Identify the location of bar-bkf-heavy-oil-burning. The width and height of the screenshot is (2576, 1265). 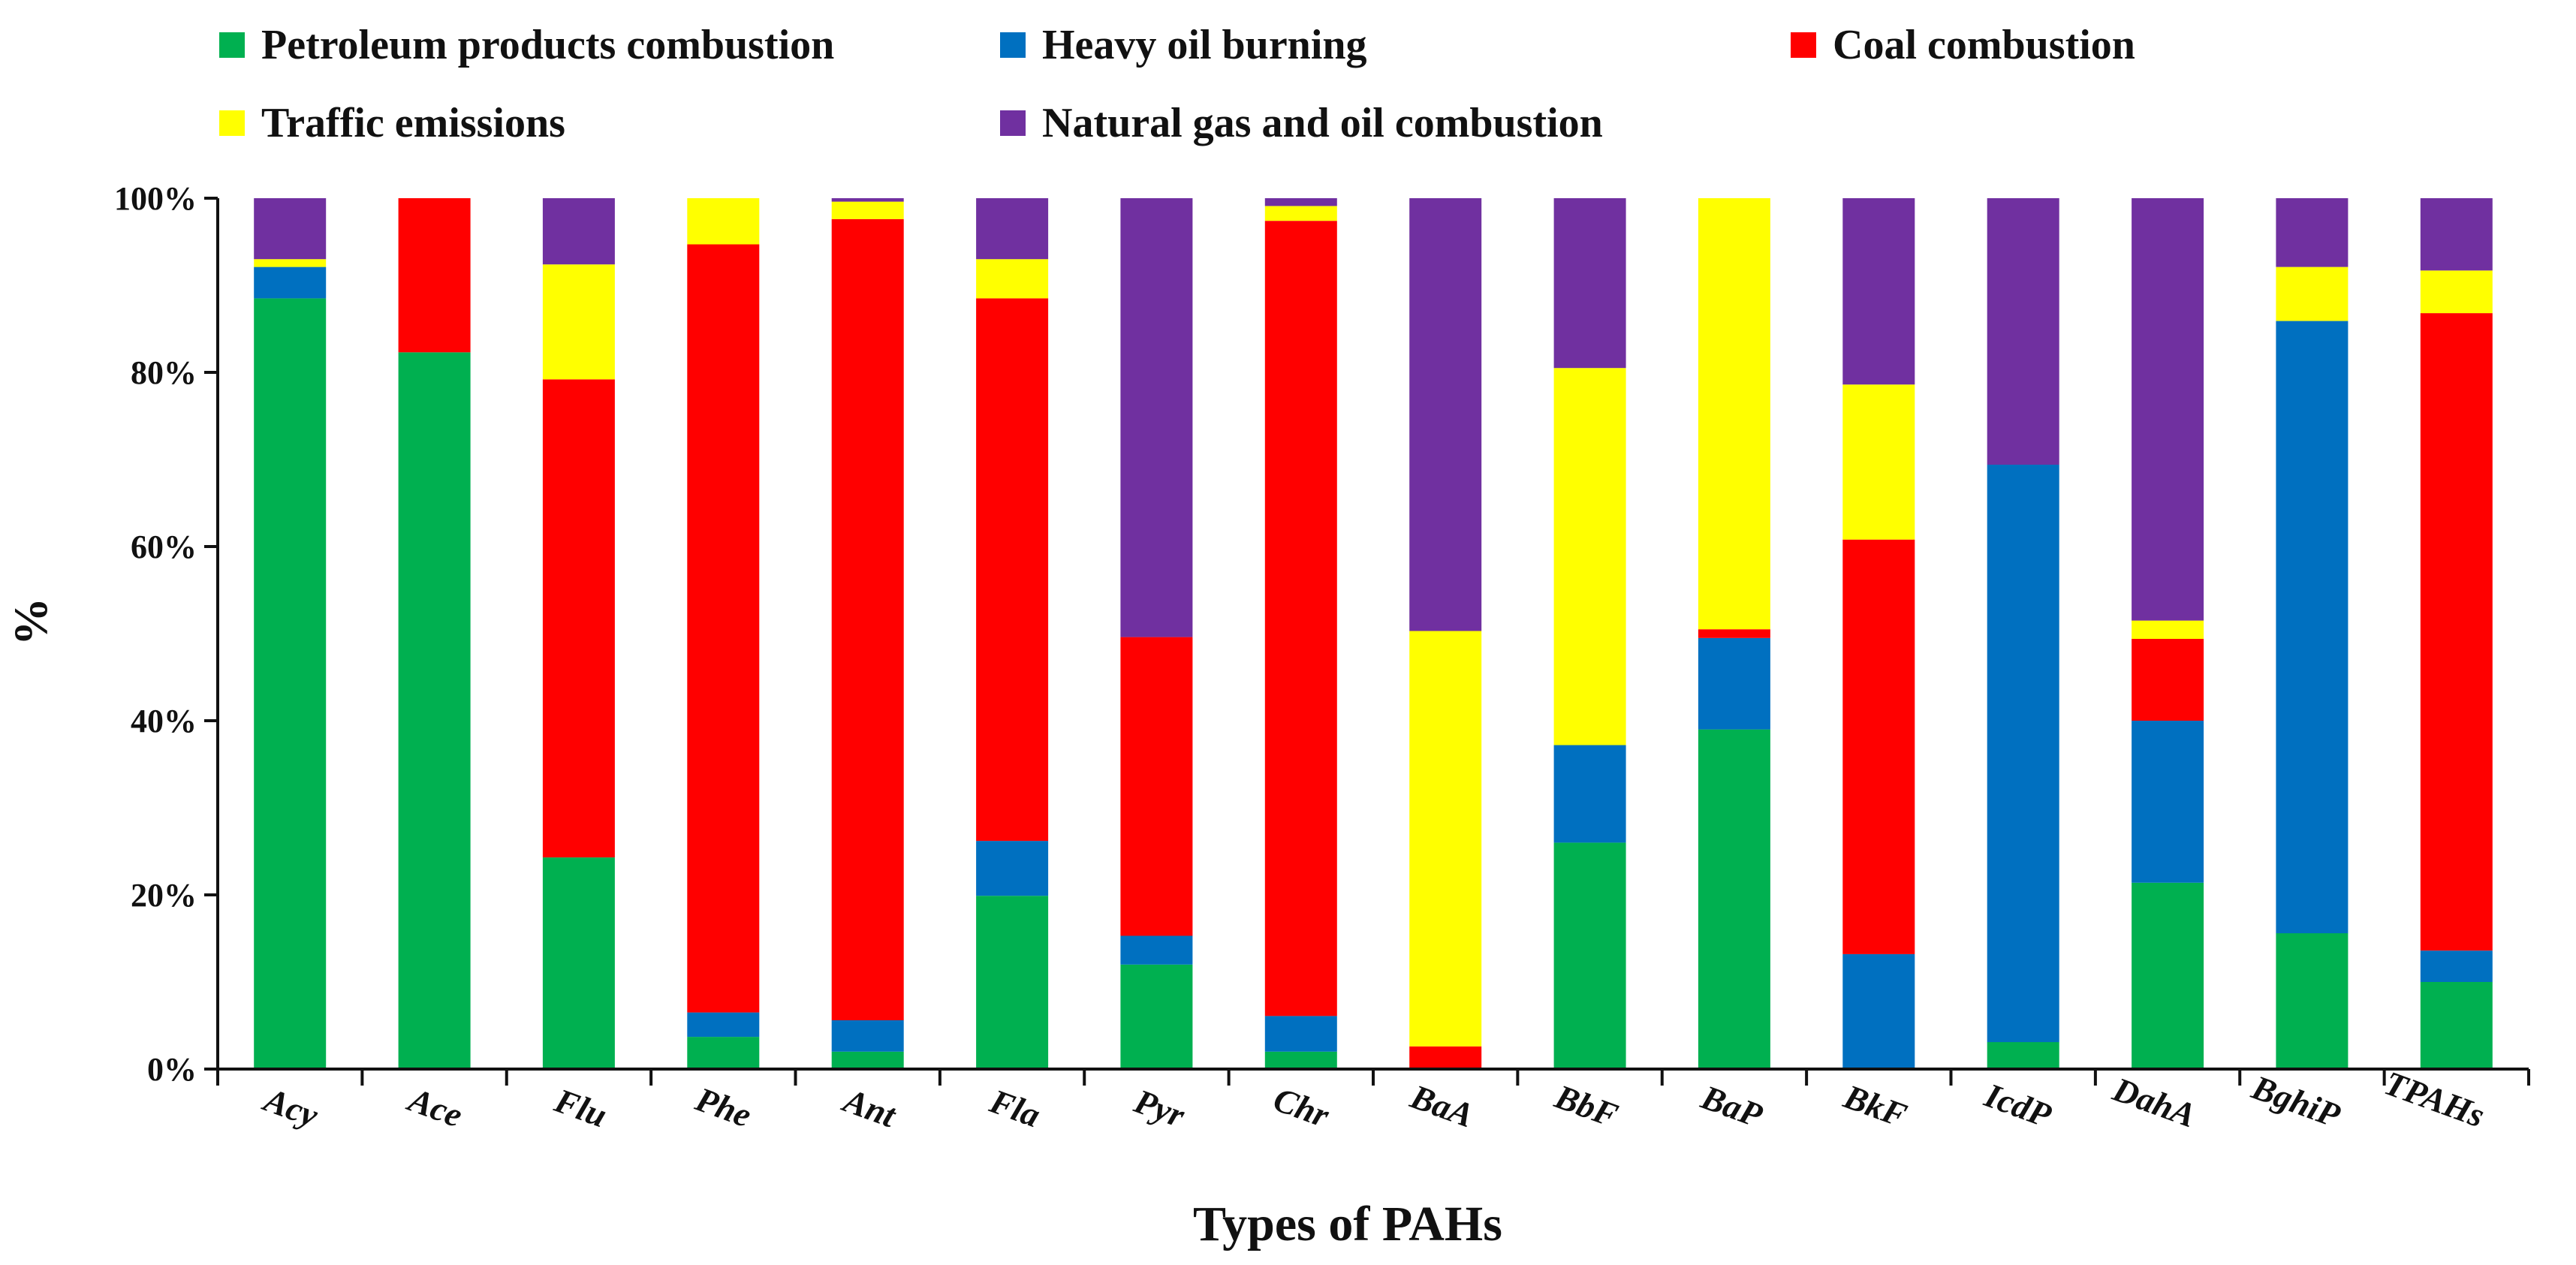
(1878, 1011).